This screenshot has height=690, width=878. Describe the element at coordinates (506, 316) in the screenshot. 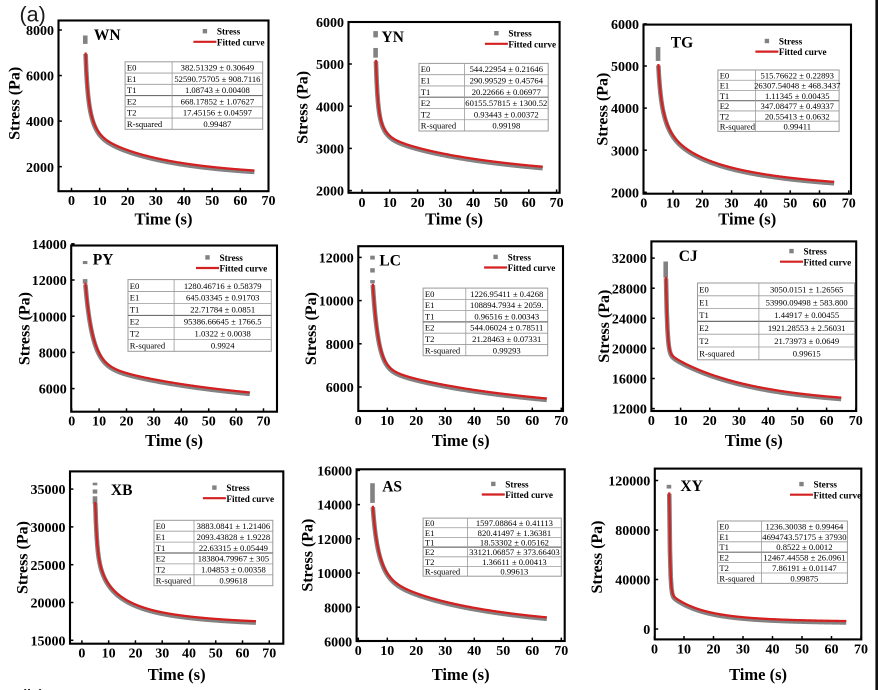

I see `svg-text: 0.96516 ± 0.00343` at that location.